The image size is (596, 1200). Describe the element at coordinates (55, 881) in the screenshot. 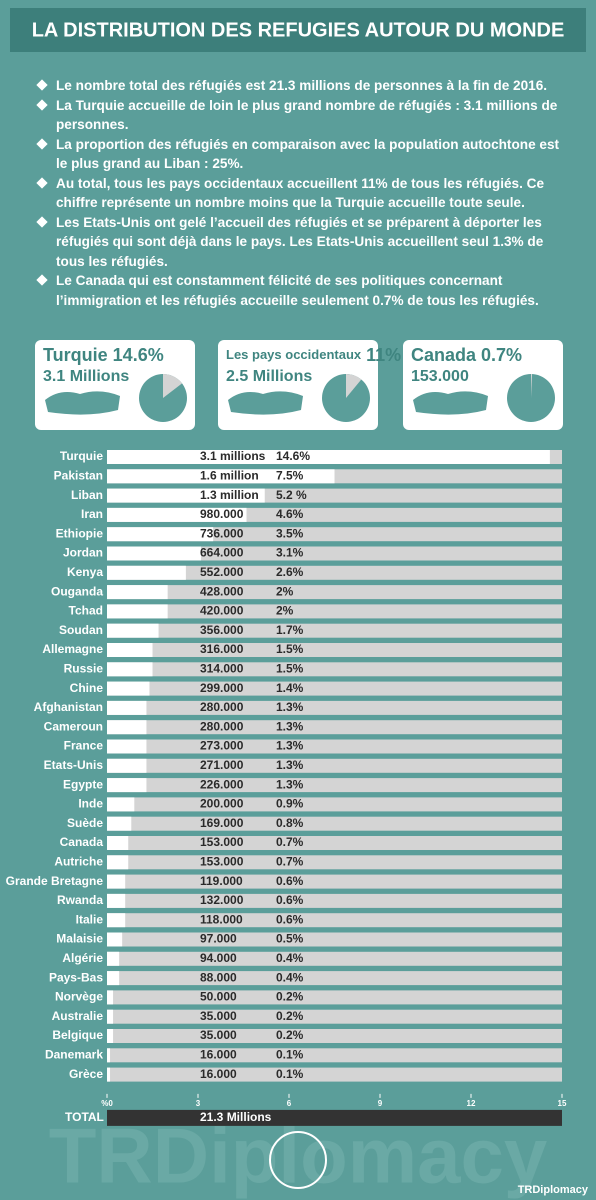

I see `category-label: Grande Bretagne` at that location.